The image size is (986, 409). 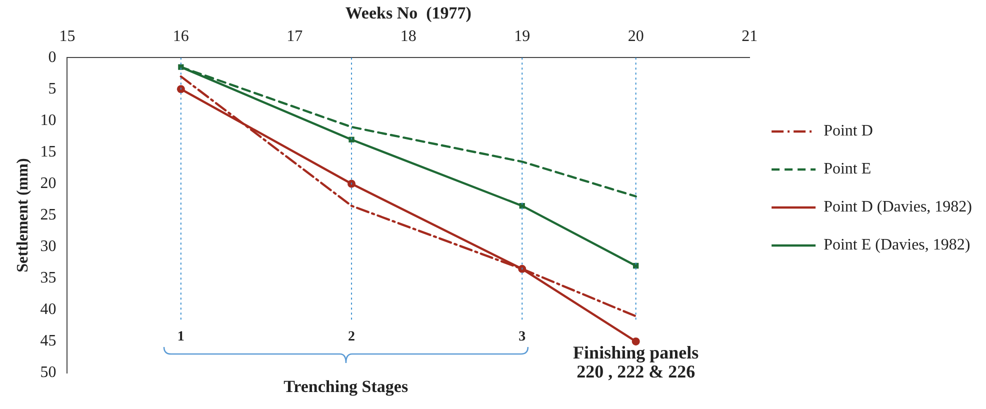 What do you see at coordinates (48, 309) in the screenshot?
I see `y-tick-label: 40` at bounding box center [48, 309].